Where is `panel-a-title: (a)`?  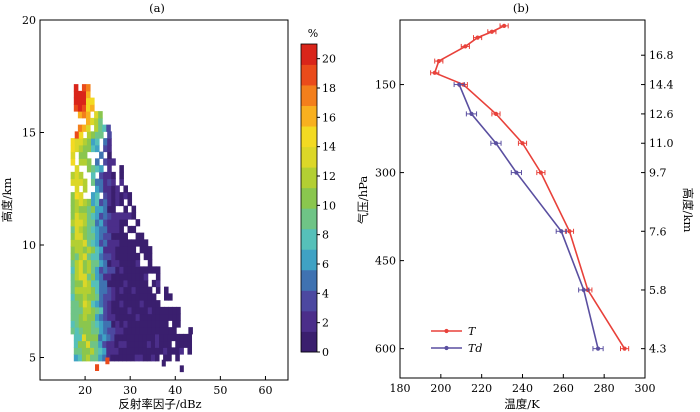 panel-a-title: (a) is located at coordinates (157, 8).